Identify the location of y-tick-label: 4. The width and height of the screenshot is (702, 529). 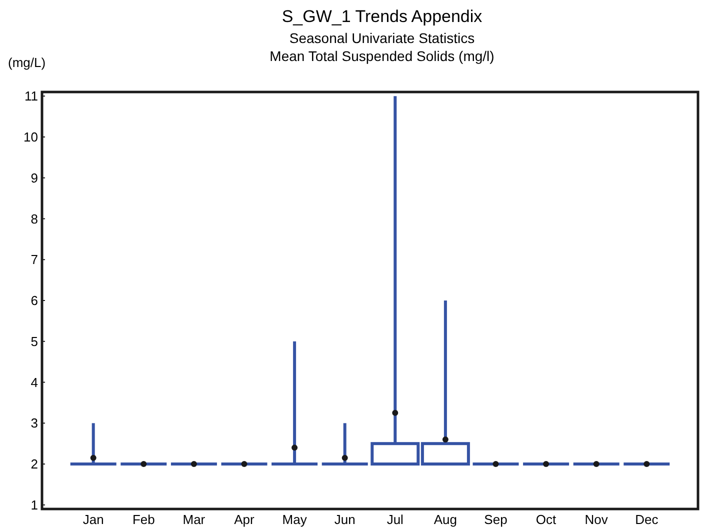
(34, 382).